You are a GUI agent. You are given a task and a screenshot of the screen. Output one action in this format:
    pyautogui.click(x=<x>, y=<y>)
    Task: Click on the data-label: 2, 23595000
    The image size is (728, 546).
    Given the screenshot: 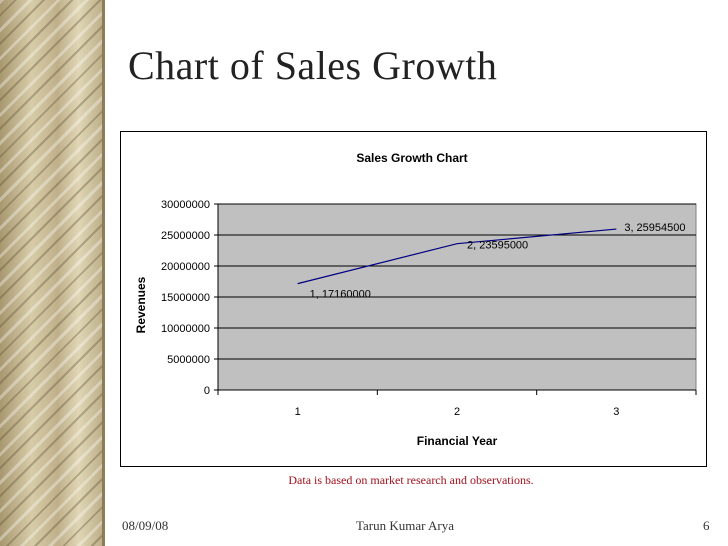 What is the action you would take?
    pyautogui.click(x=497, y=246)
    